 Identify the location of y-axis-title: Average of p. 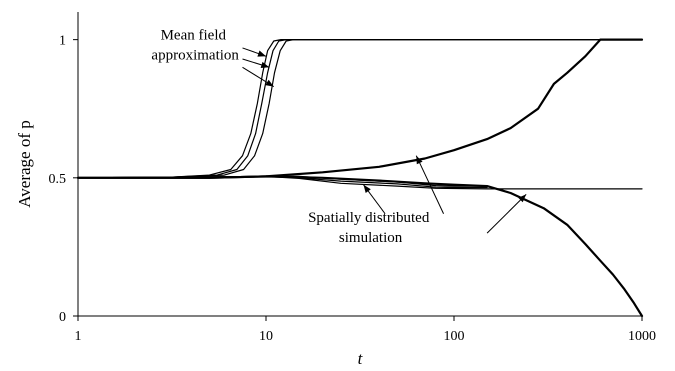
(24, 163).